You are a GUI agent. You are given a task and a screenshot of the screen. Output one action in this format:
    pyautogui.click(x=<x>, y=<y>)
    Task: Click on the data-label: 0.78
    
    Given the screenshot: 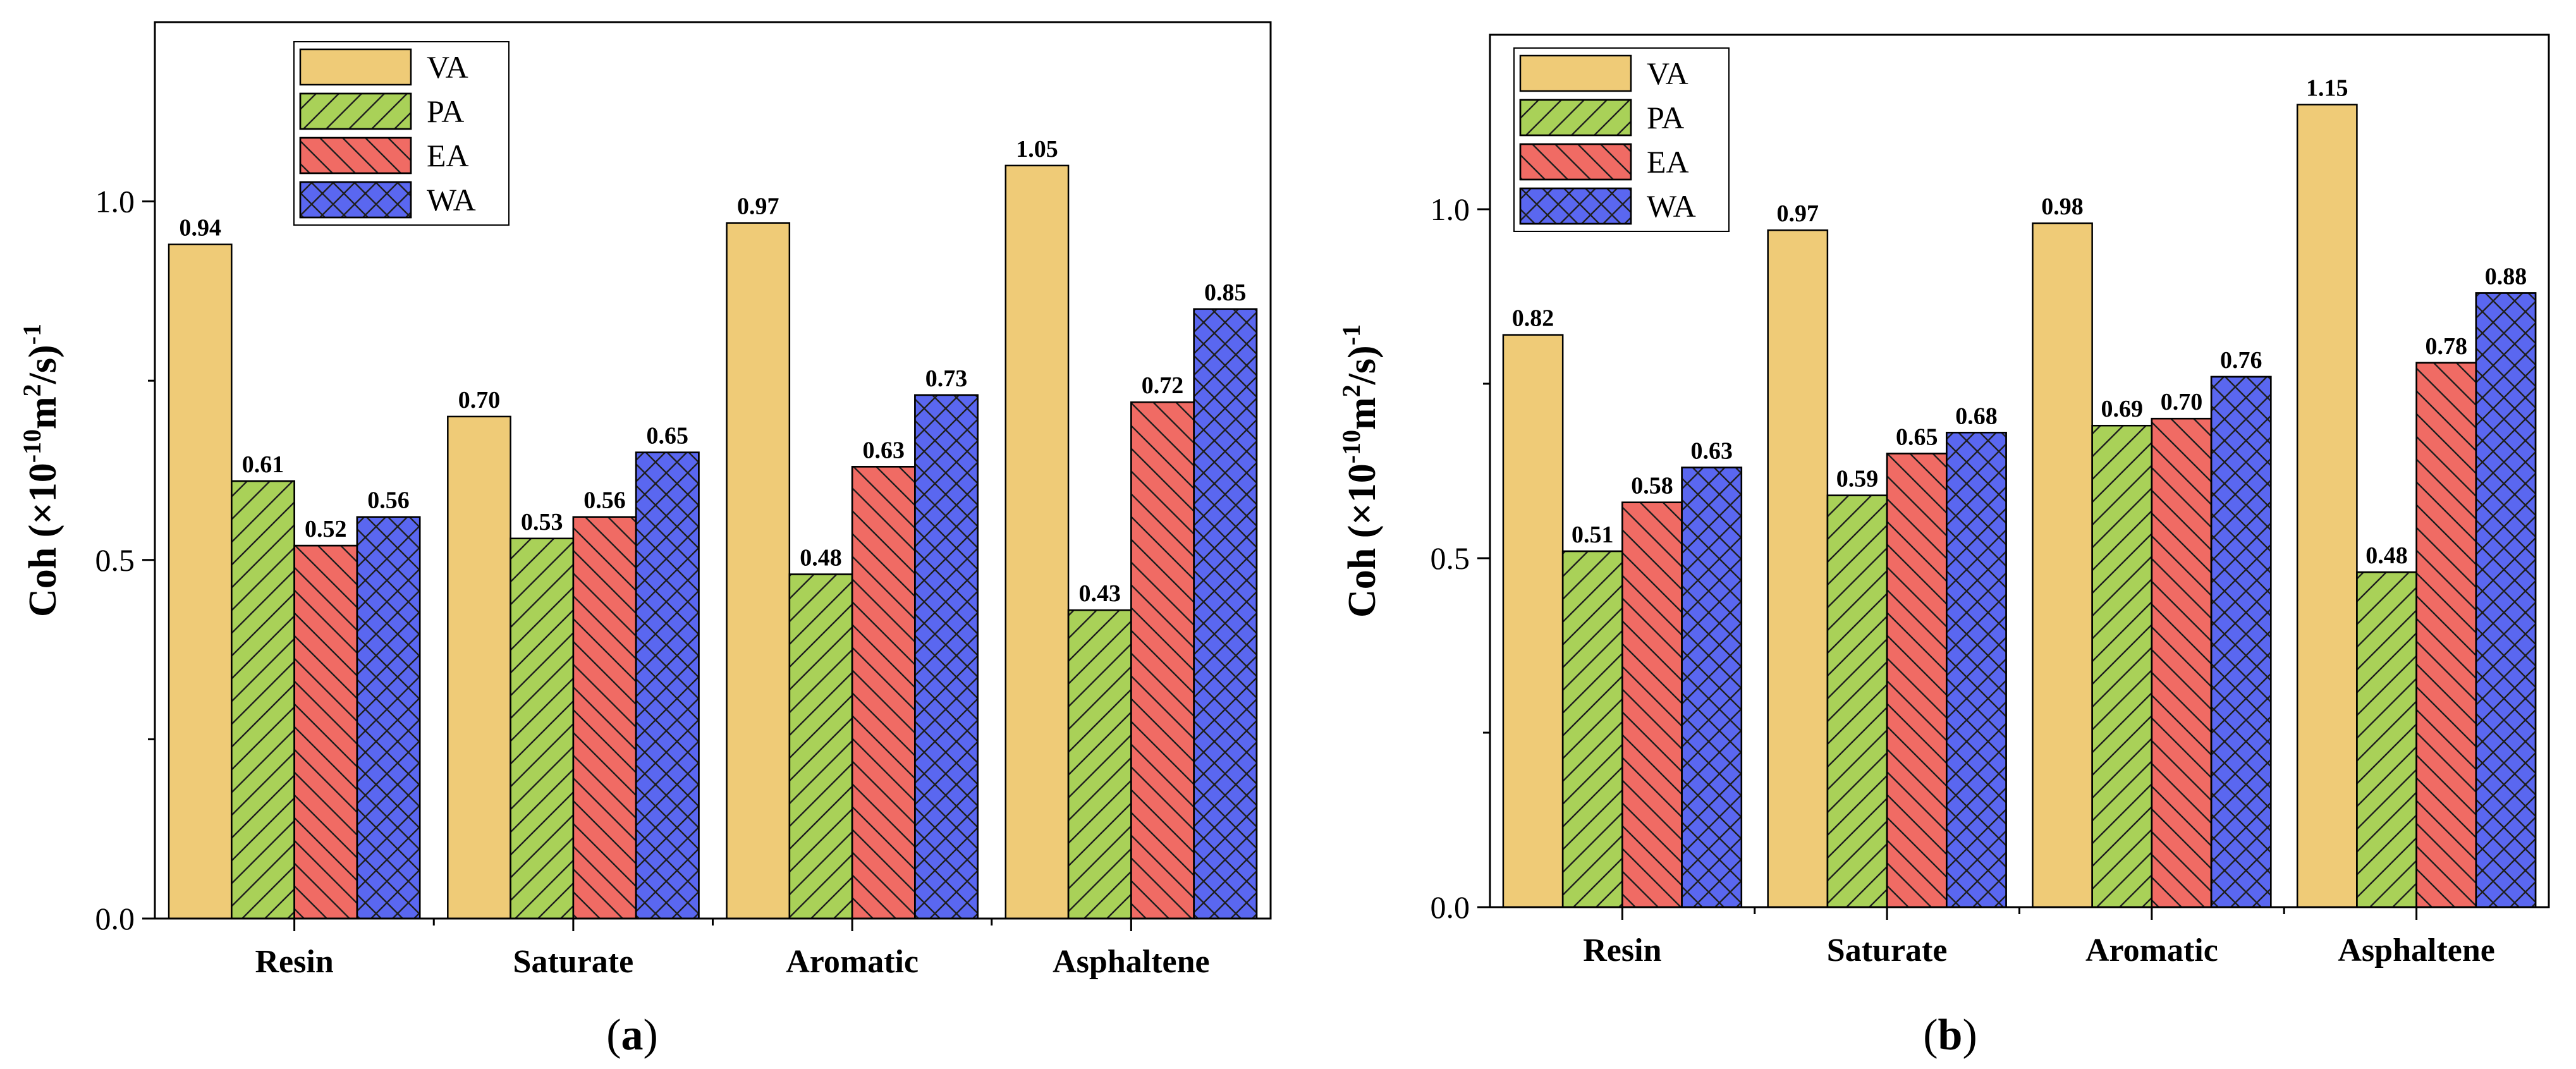 What is the action you would take?
    pyautogui.click(x=2446, y=346)
    